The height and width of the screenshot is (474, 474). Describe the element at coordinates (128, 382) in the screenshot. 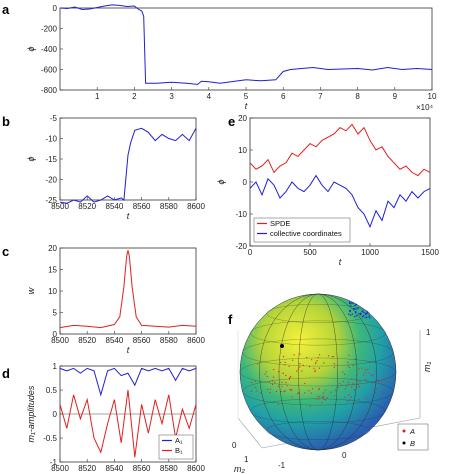

I see `series-line-a₁` at that location.